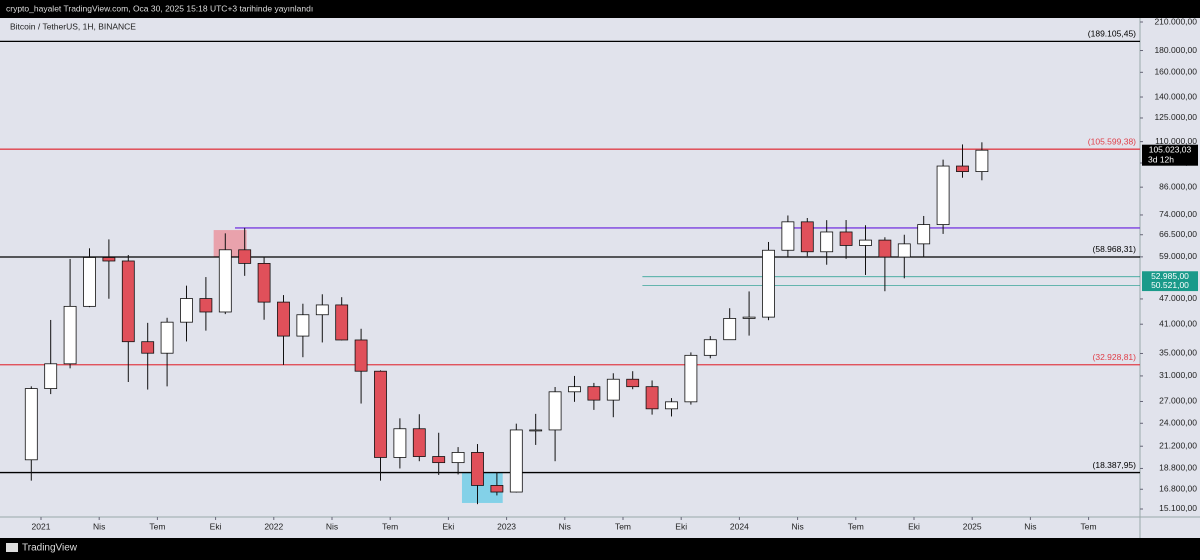 Image resolution: width=1200 pixels, height=560 pixels. I want to click on y-tick-label: 15.100,00, so click(1178, 508).